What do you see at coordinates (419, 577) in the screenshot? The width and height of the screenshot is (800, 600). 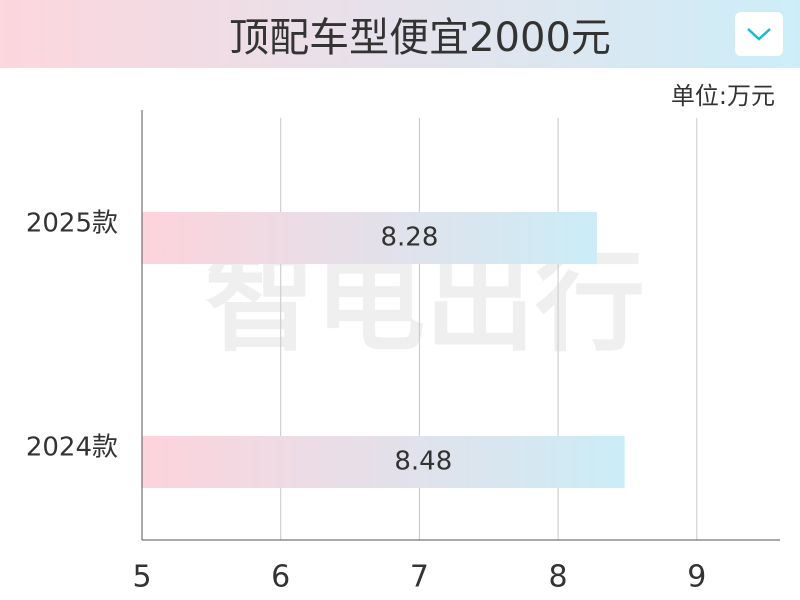 I see `x-tick-label: 7` at bounding box center [419, 577].